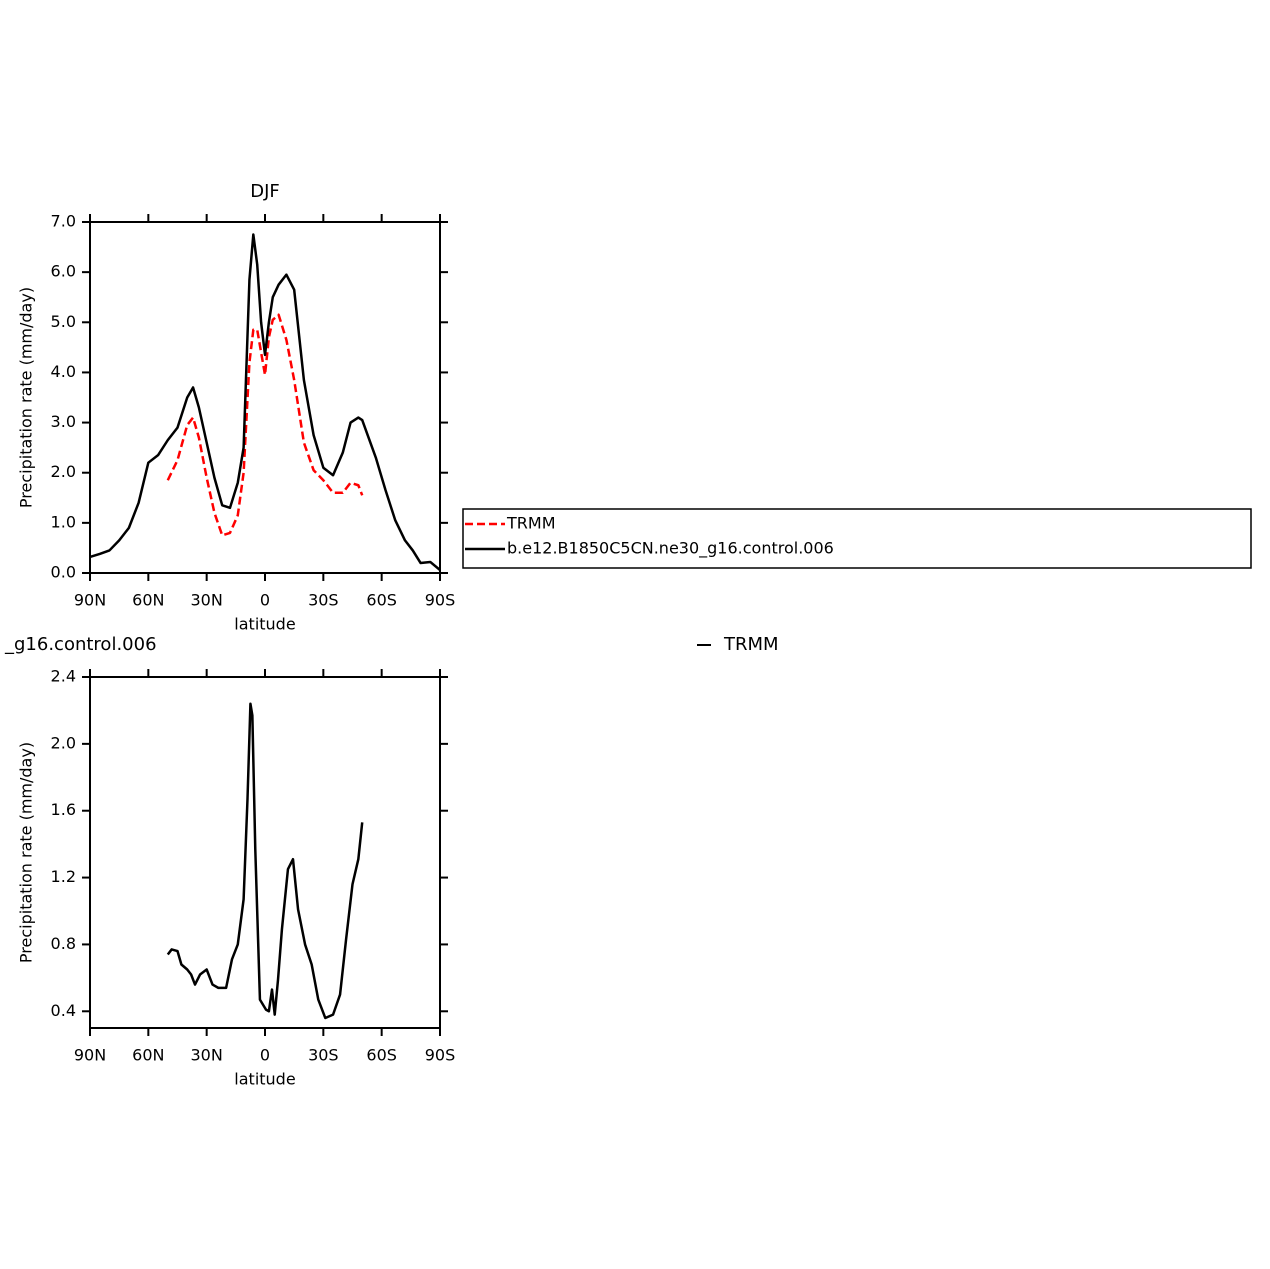 The image size is (1270, 1269). Describe the element at coordinates (63, 876) in the screenshot. I see `y-tick-label: 1.2` at that location.